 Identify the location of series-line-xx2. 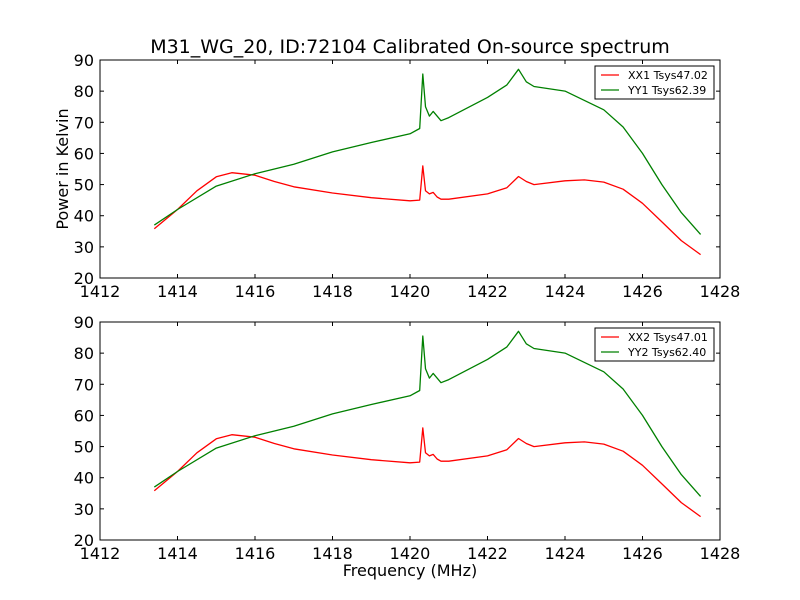
(427, 472).